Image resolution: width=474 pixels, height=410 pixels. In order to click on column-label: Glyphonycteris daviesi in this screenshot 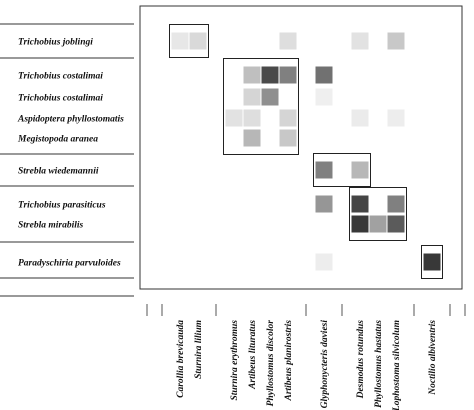, I will do `click(325, 364)`.